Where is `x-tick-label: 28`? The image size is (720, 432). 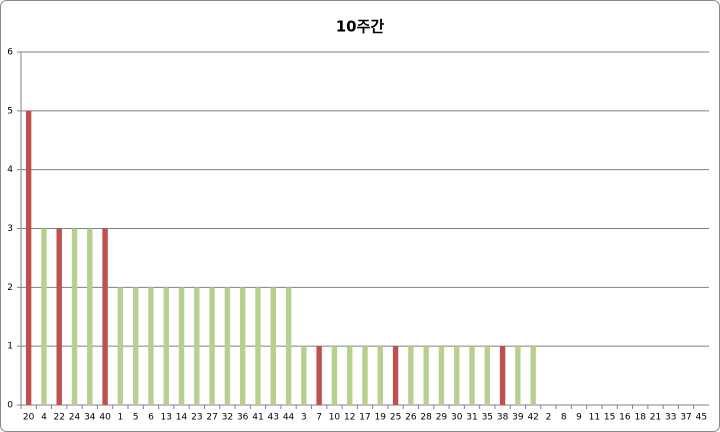 x-tick-label: 28 is located at coordinates (426, 418).